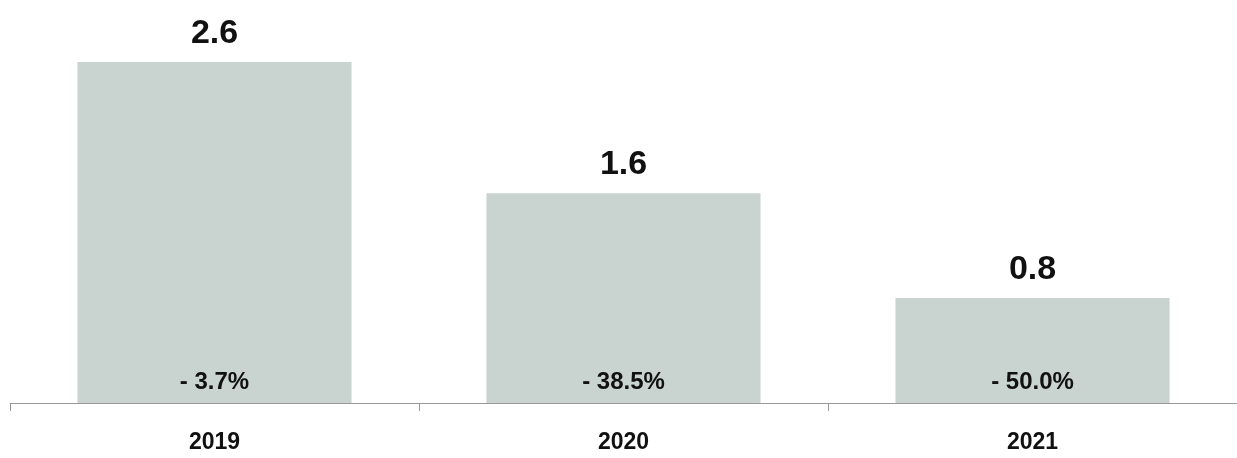 This screenshot has height=458, width=1237. Describe the element at coordinates (623, 380) in the screenshot. I see `annotation: - 38.5%` at that location.